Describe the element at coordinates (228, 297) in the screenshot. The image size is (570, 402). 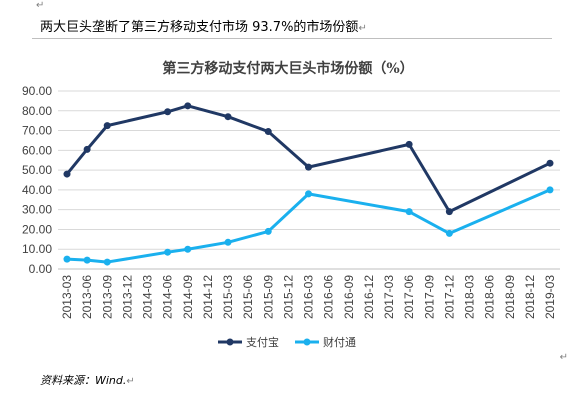
I see `x-tick-label: 2015-03` at that location.